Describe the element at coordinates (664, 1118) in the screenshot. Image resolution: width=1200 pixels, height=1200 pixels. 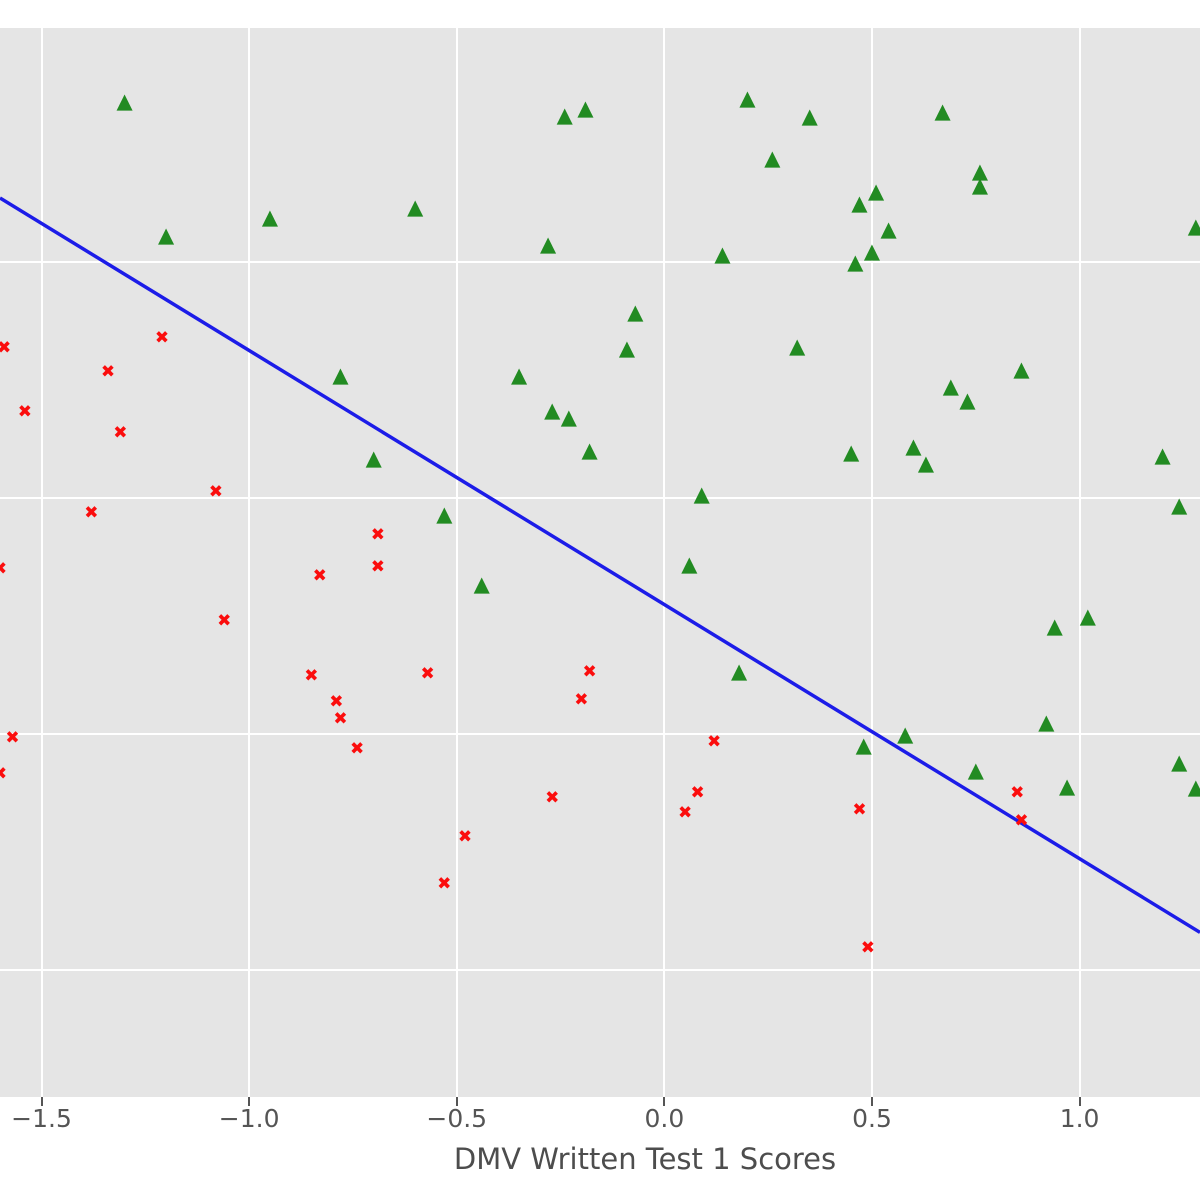
I see `x-tick-label: 0.0` at that location.